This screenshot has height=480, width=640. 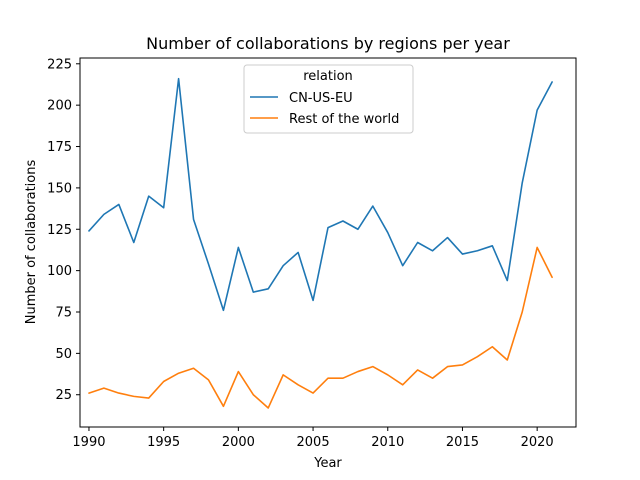 What do you see at coordinates (88, 442) in the screenshot?
I see `x-tick-label: 1990` at bounding box center [88, 442].